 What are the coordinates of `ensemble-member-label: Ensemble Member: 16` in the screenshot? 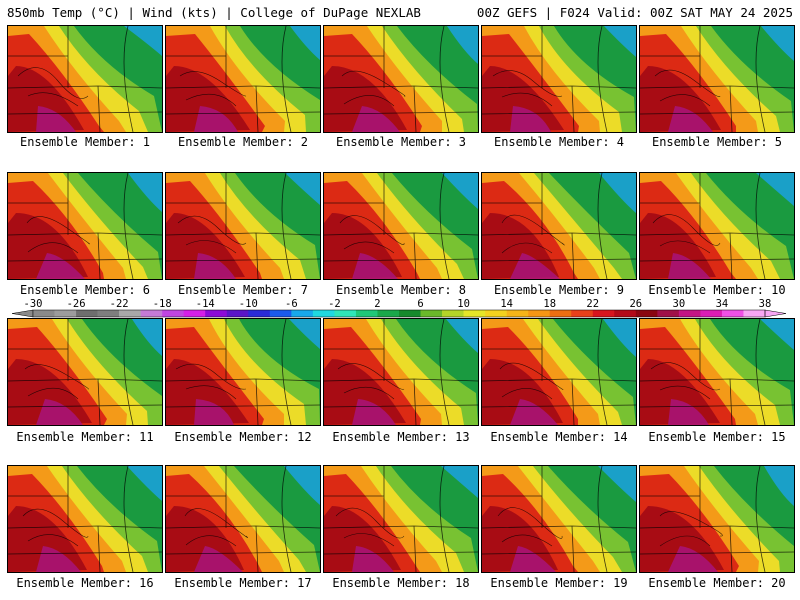 It's located at (85, 583).